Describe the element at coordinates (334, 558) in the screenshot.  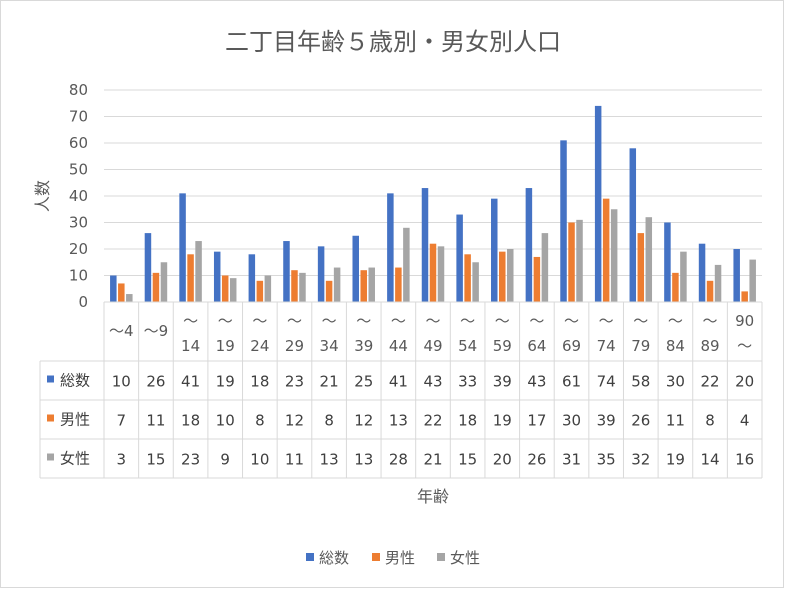
I see `legend-label: 総数` at that location.